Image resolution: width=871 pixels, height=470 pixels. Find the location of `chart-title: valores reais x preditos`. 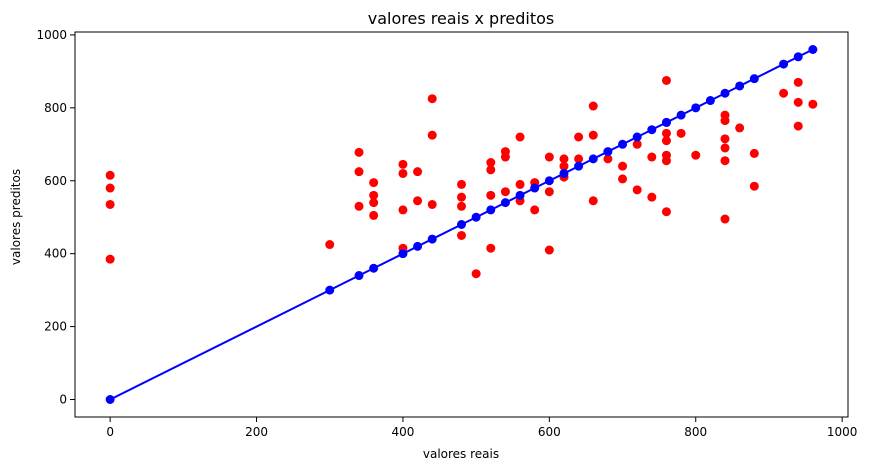

chart-title: valores reais x preditos is located at coordinates (461, 18).